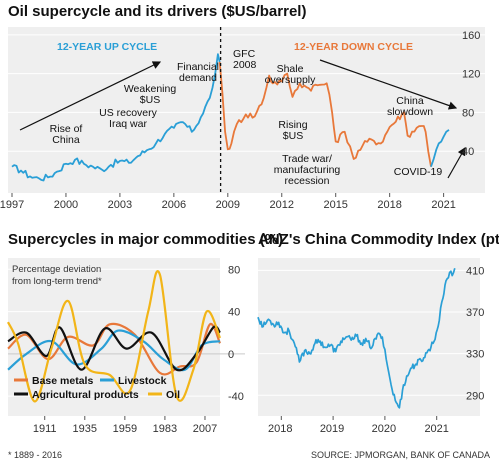  What do you see at coordinates (234, 270) in the screenshot?
I see `supercycles-y-tick-label: 80` at bounding box center [234, 270].